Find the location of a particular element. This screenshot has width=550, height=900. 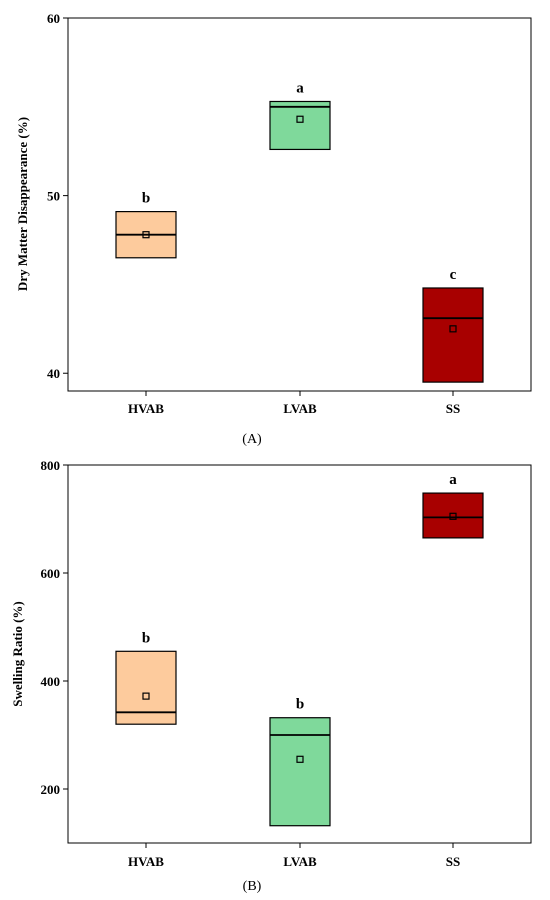

x-tick-label-a-0: HVAB is located at coordinates (146, 408).